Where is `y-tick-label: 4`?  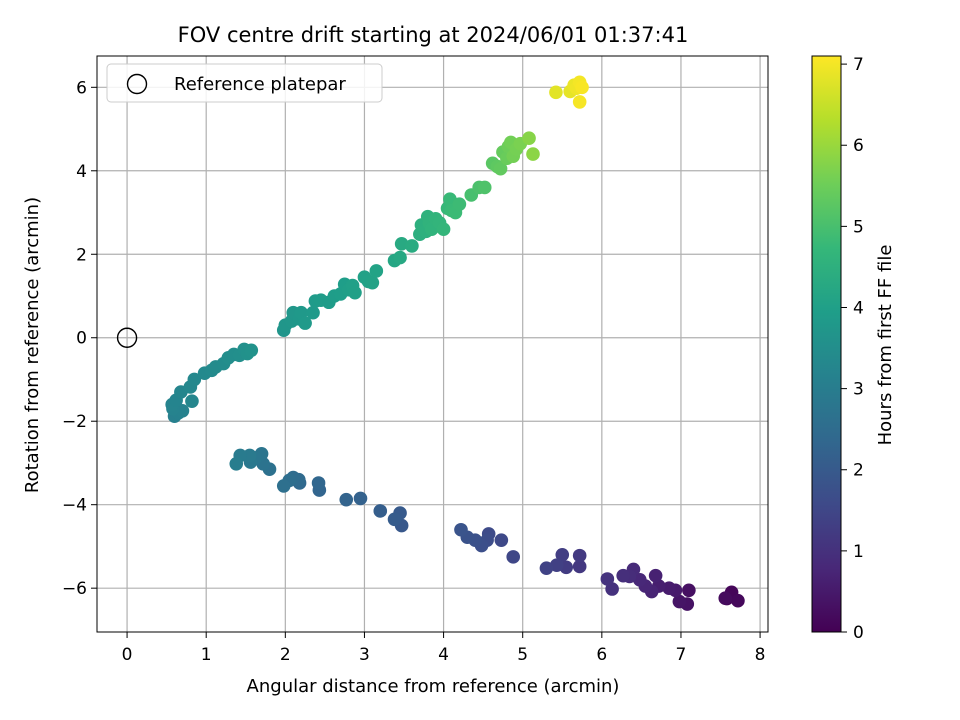 y-tick-label: 4 is located at coordinates (81, 172).